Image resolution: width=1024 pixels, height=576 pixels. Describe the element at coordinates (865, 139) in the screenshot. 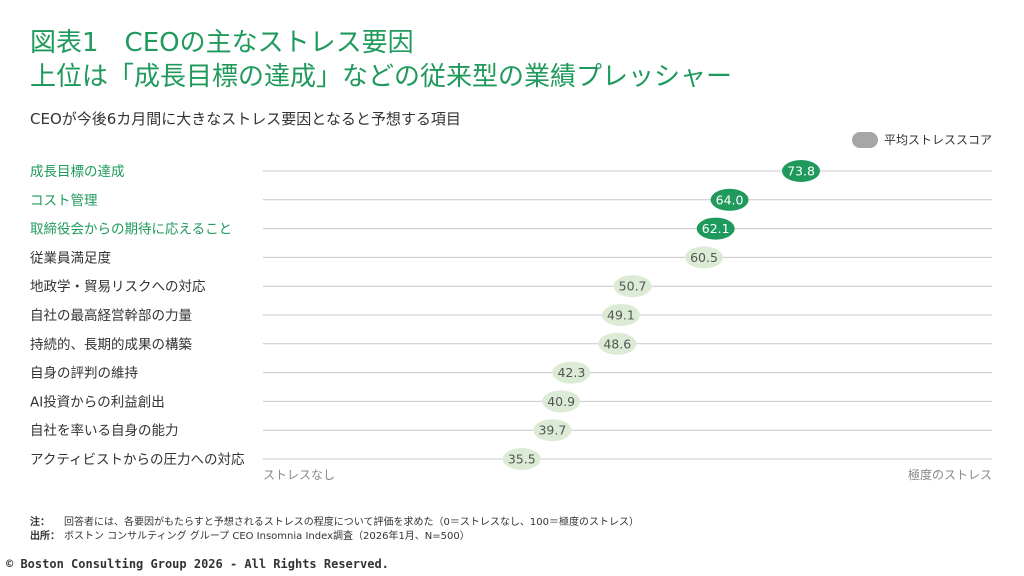

I see `legend-swatch` at that location.